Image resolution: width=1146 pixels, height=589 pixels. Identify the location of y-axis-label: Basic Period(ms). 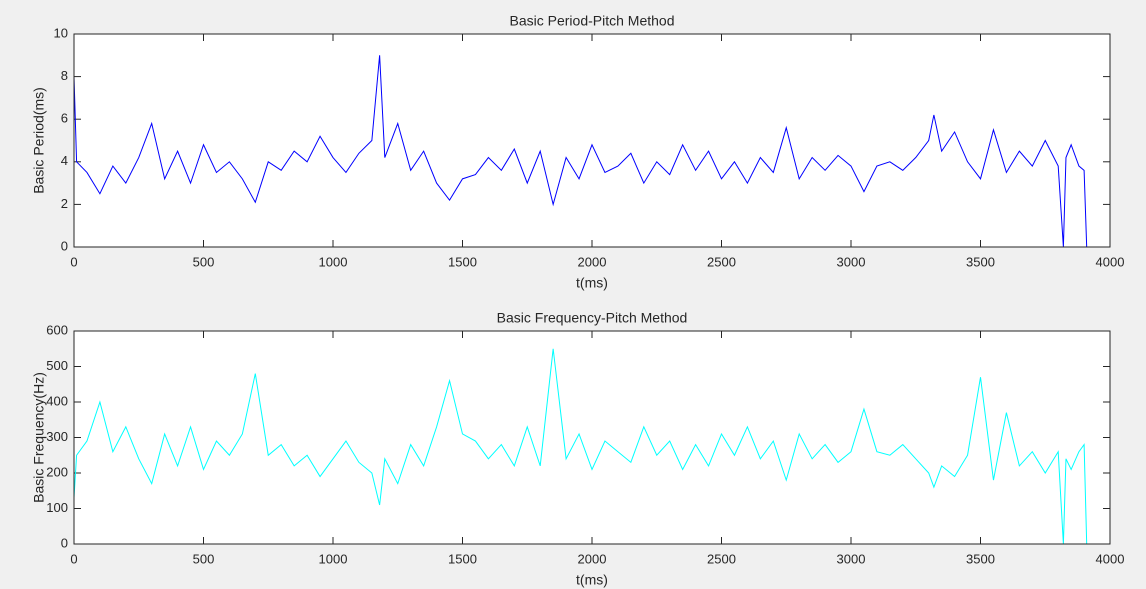
(39, 140).